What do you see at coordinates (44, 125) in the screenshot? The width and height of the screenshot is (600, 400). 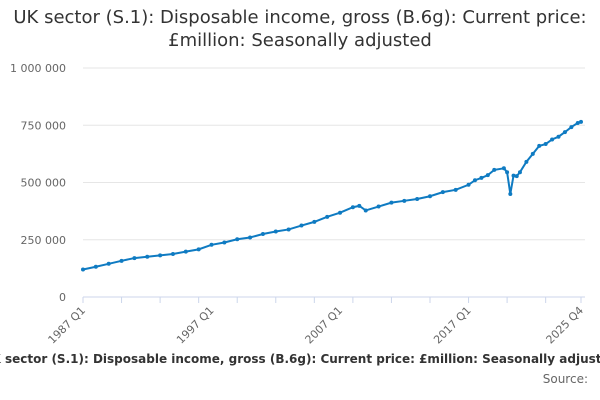 I see `y-tick-label: 750 000` at bounding box center [44, 125].